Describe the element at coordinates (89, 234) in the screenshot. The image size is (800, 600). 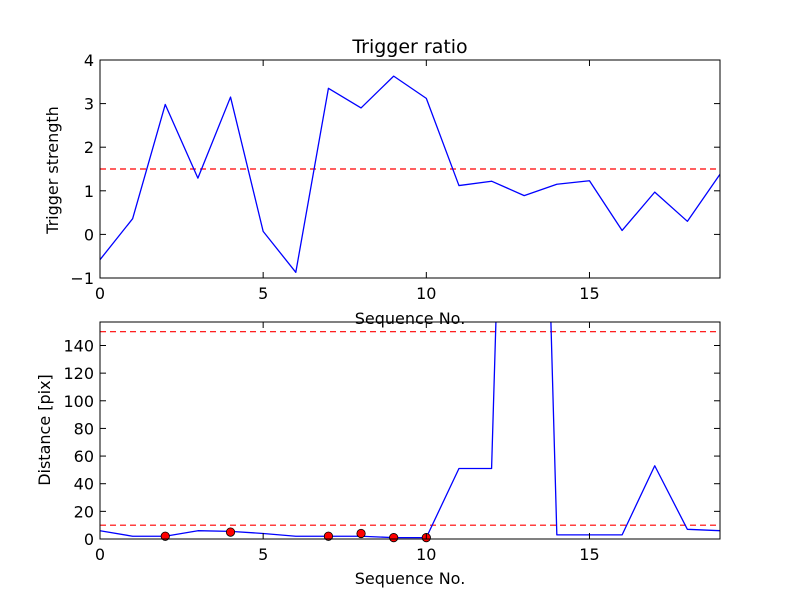
I see `top-ytick-label: 0` at that location.